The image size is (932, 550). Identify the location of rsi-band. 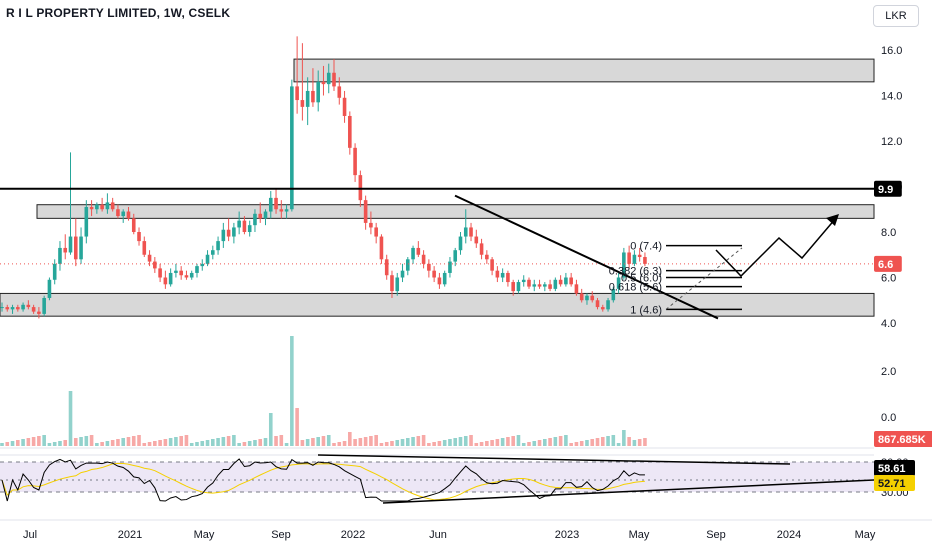
(437, 477).